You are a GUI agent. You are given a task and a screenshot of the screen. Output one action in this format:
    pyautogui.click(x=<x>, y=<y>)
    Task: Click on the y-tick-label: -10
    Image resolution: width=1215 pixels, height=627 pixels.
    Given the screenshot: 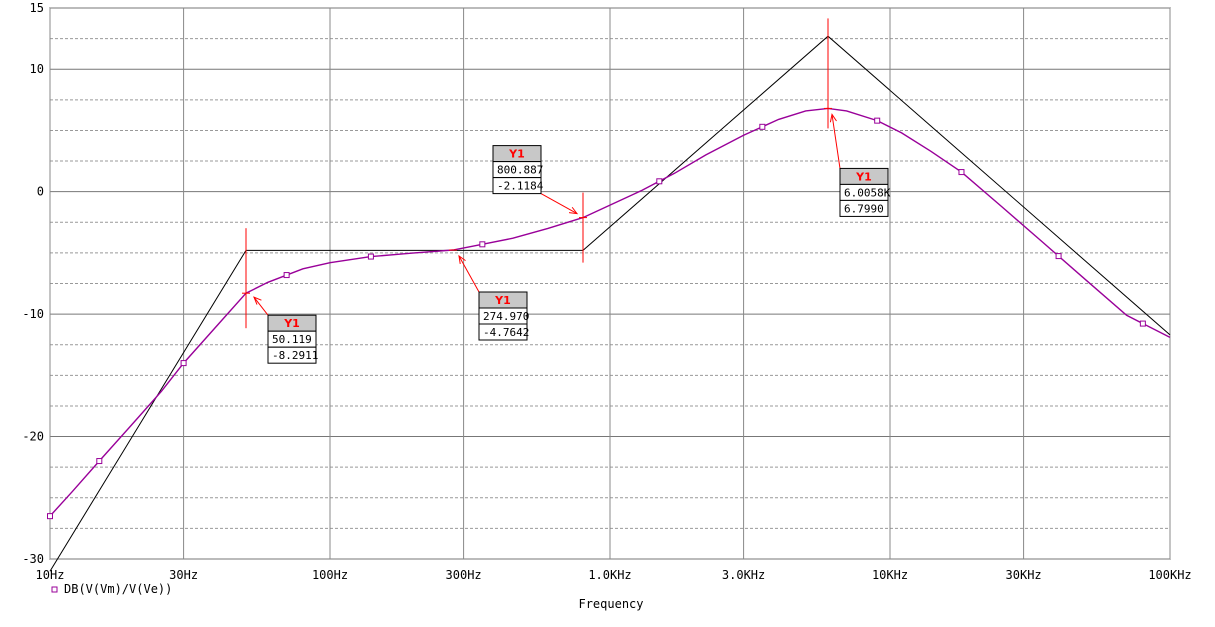 What is the action you would take?
    pyautogui.click(x=33, y=314)
    